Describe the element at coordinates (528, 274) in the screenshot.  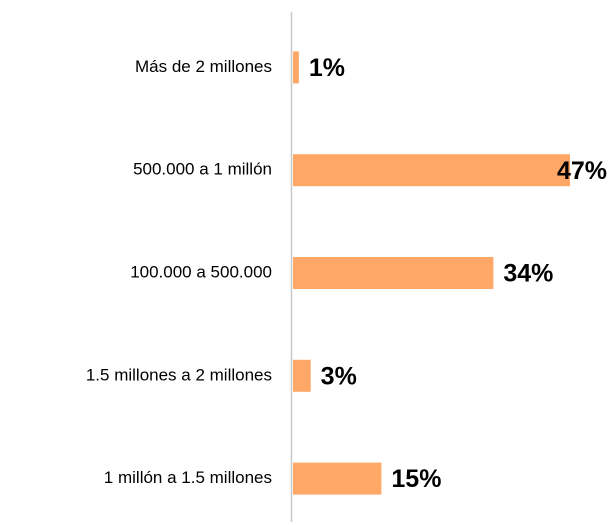
I see `data-label: 34%` at that location.